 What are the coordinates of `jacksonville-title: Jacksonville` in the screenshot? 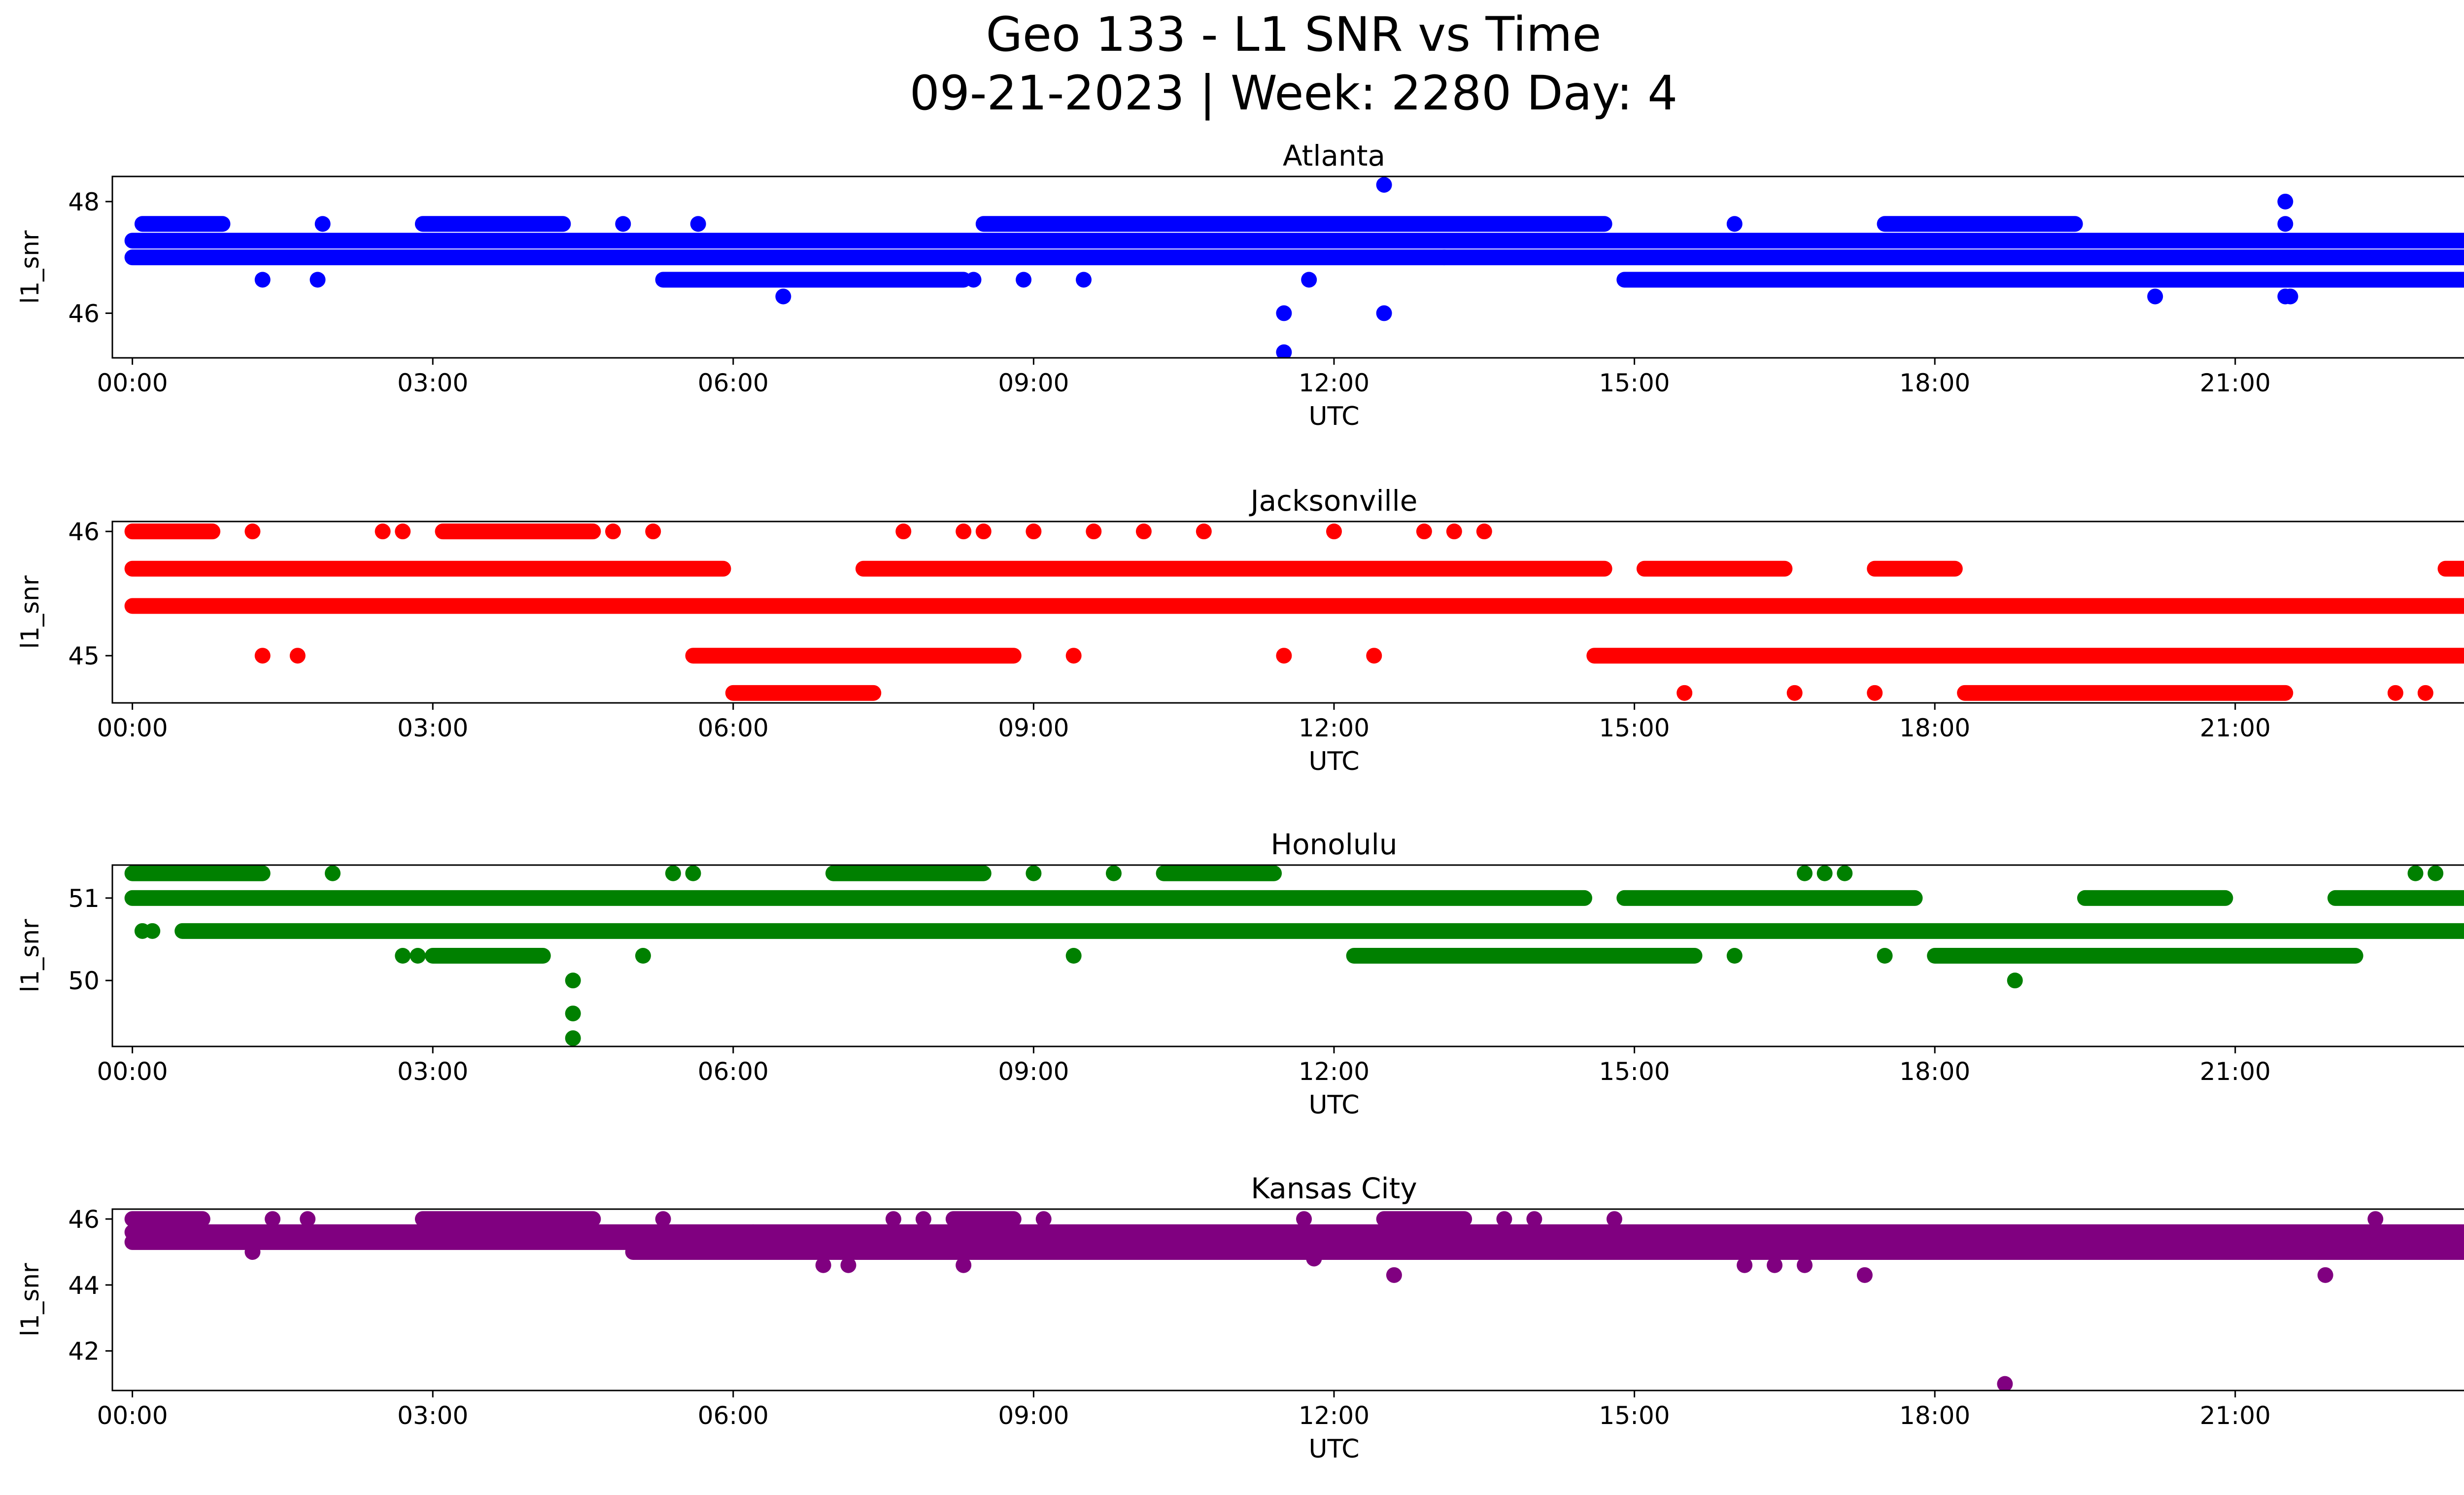 It's located at (1333, 501).